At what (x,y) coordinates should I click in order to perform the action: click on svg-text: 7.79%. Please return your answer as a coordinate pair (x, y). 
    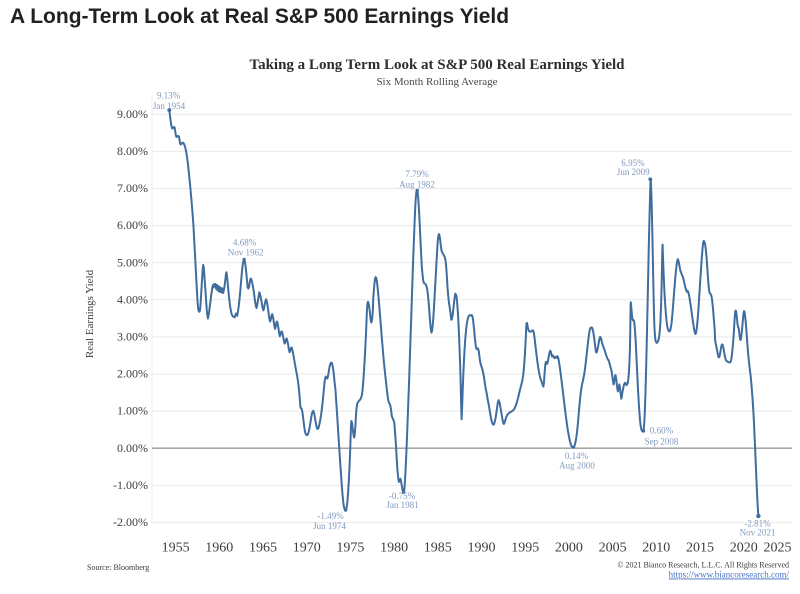
    Looking at the image, I should click on (417, 174).